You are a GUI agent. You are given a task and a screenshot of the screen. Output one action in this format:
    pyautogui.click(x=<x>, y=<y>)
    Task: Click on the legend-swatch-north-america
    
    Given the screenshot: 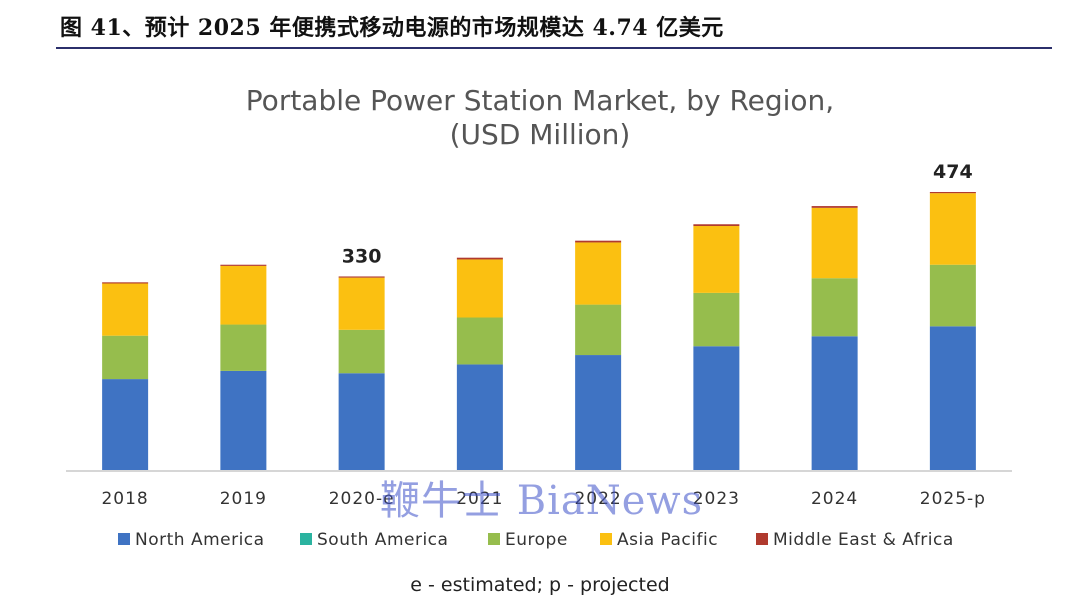 What is the action you would take?
    pyautogui.click(x=124, y=539)
    